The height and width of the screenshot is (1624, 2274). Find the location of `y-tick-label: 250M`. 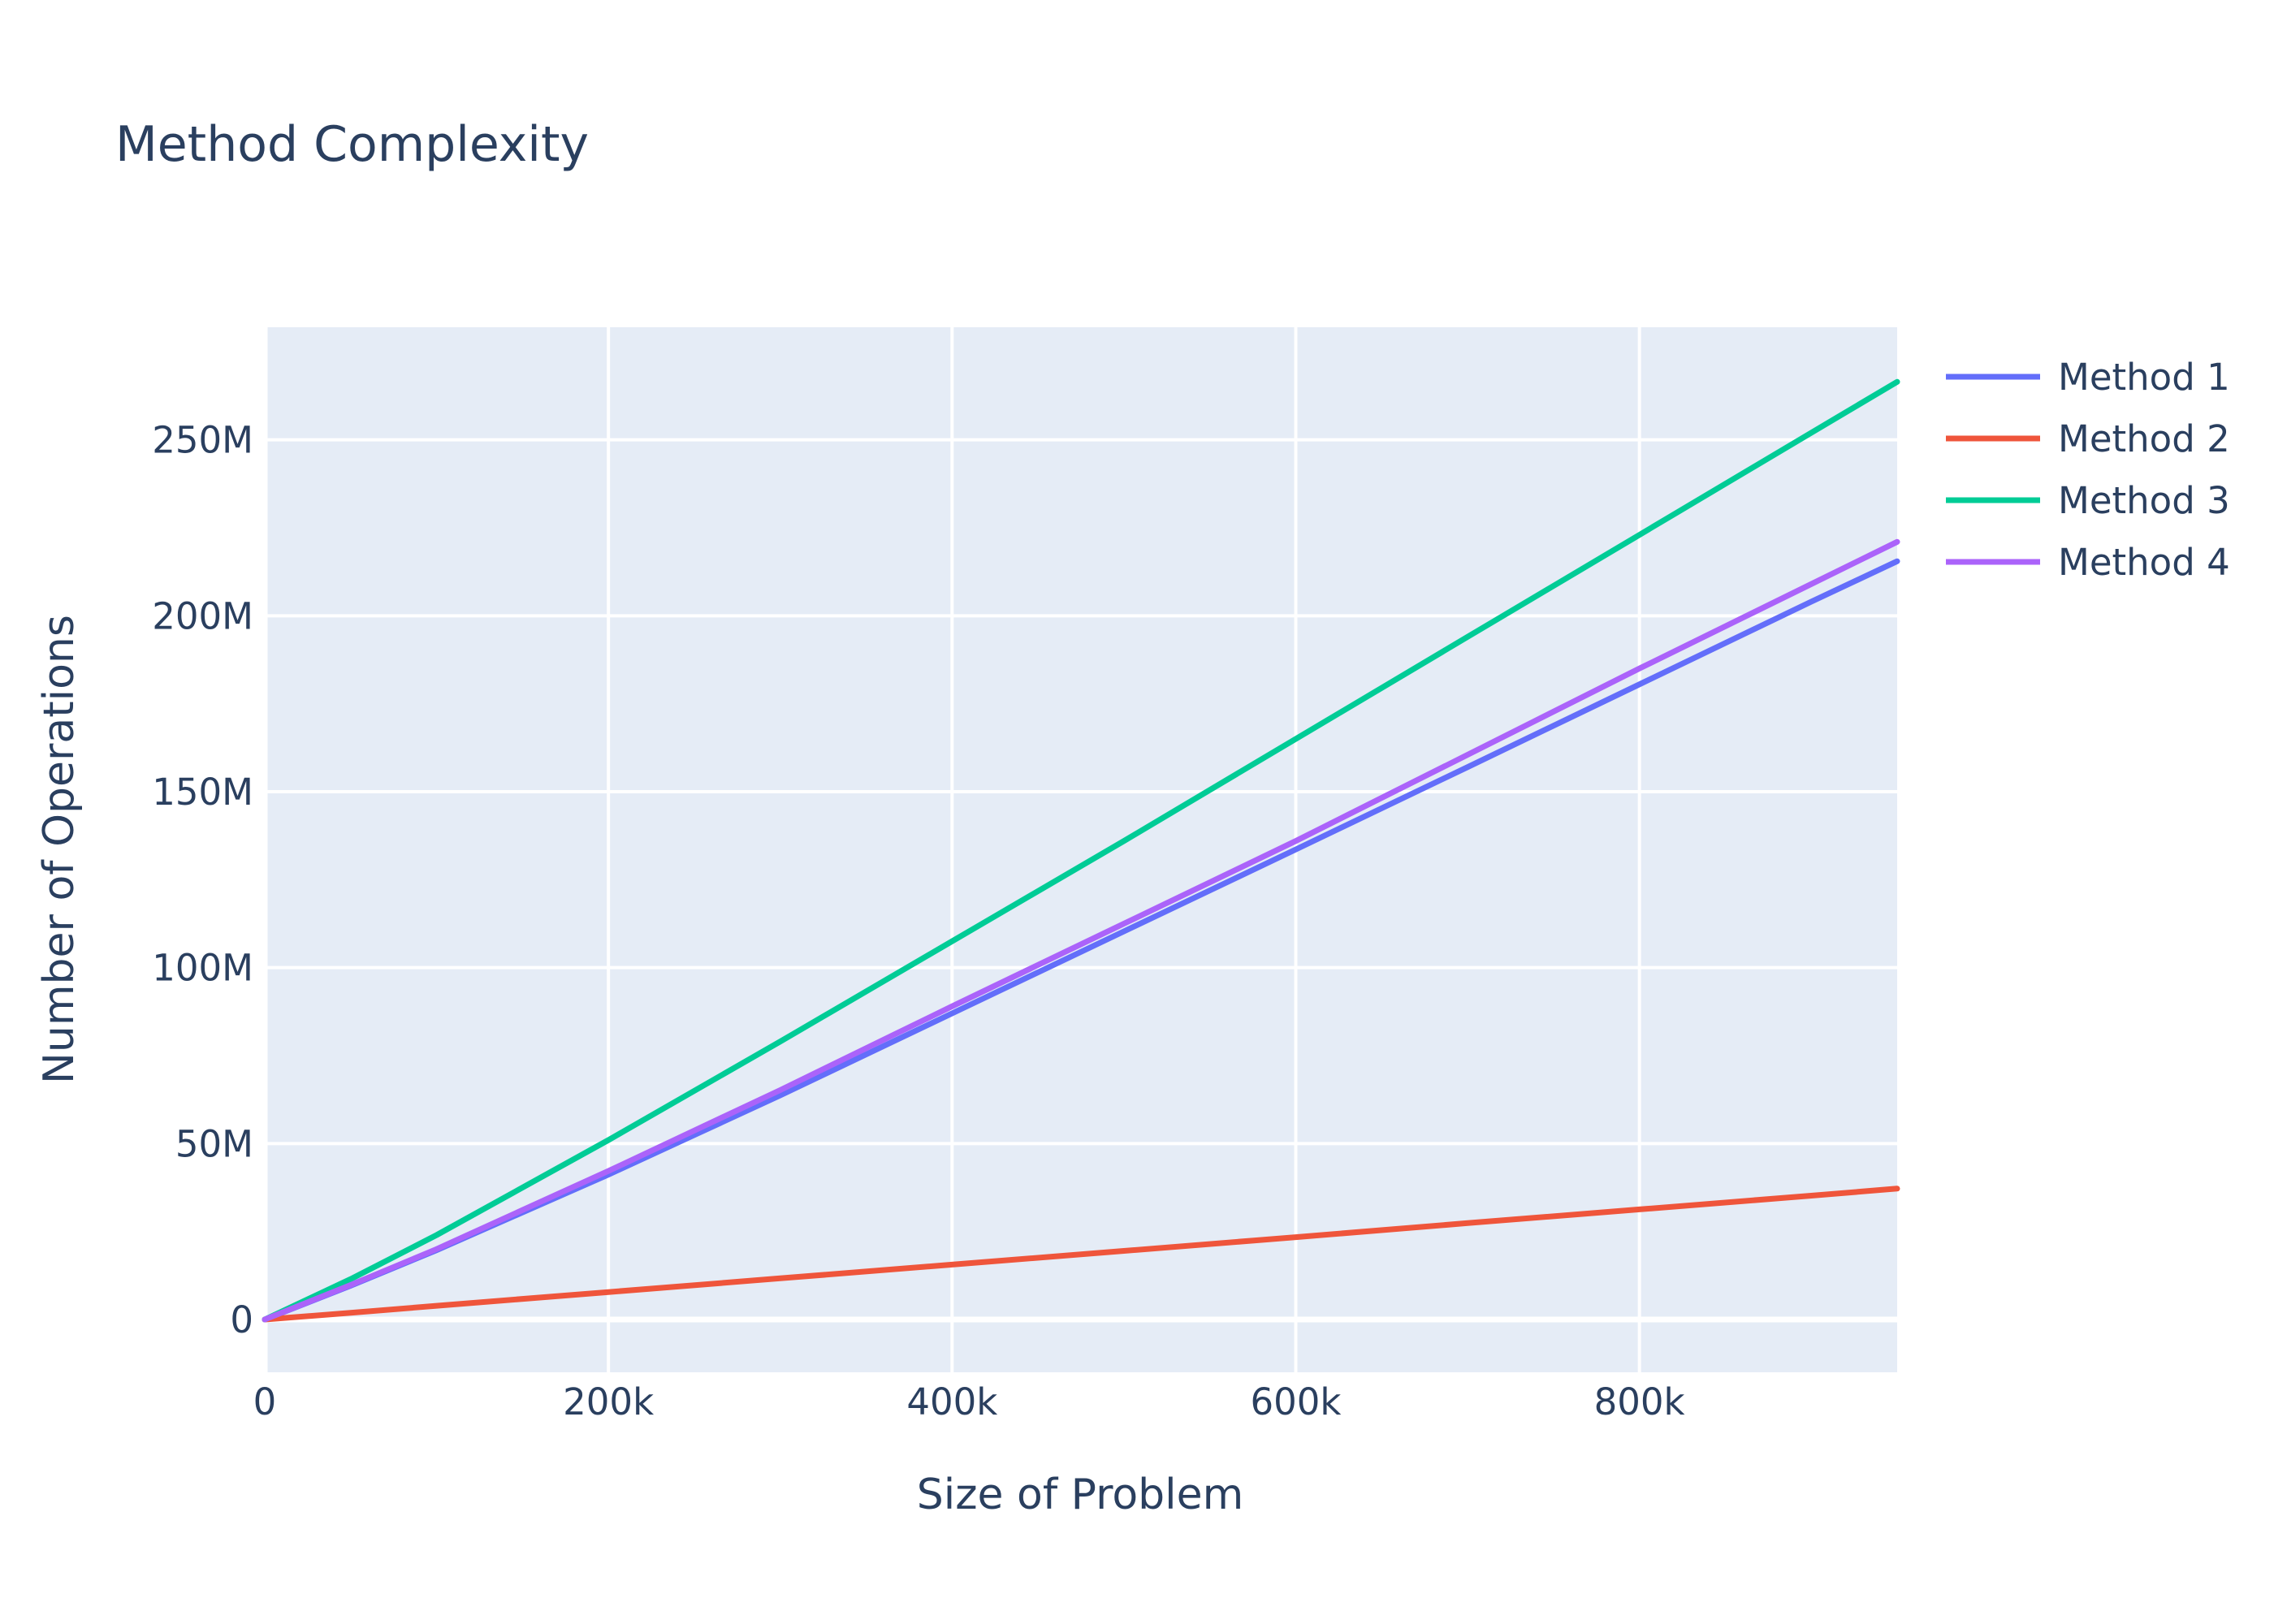

y-tick-label: 250M is located at coordinates (202, 441).